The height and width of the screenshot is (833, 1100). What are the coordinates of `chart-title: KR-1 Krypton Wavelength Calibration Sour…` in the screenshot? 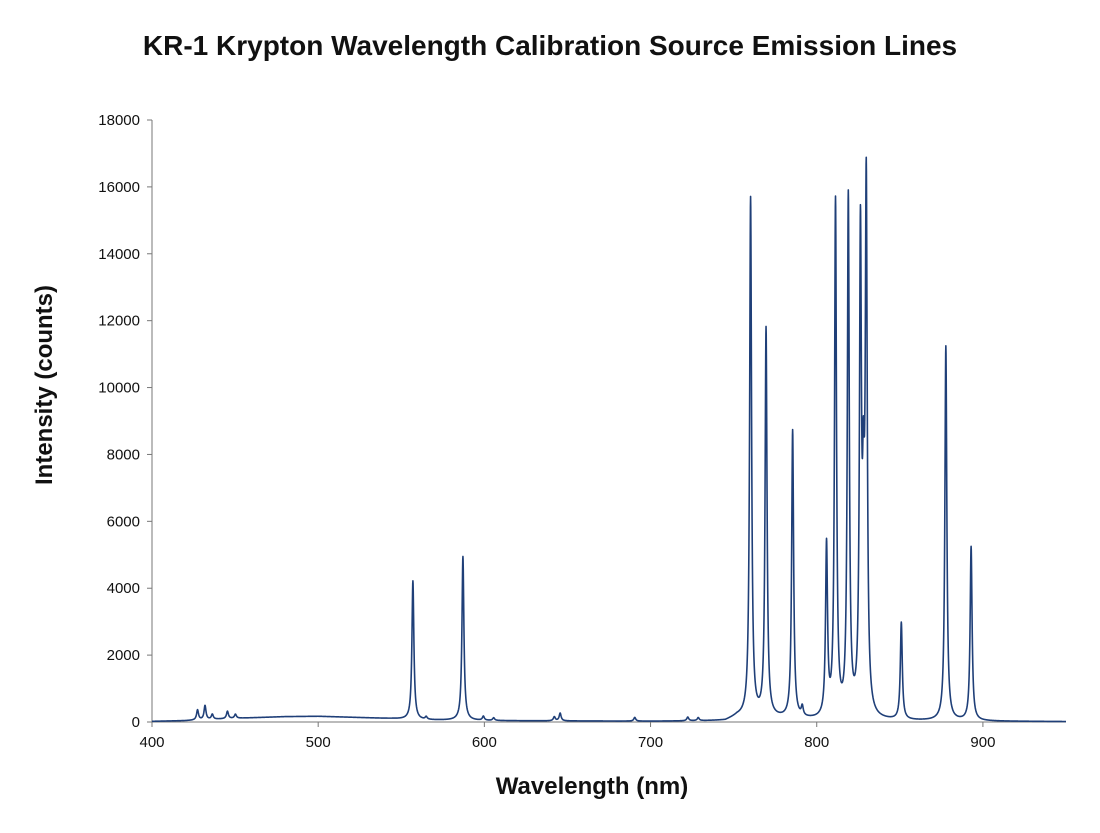 It's located at (550, 45).